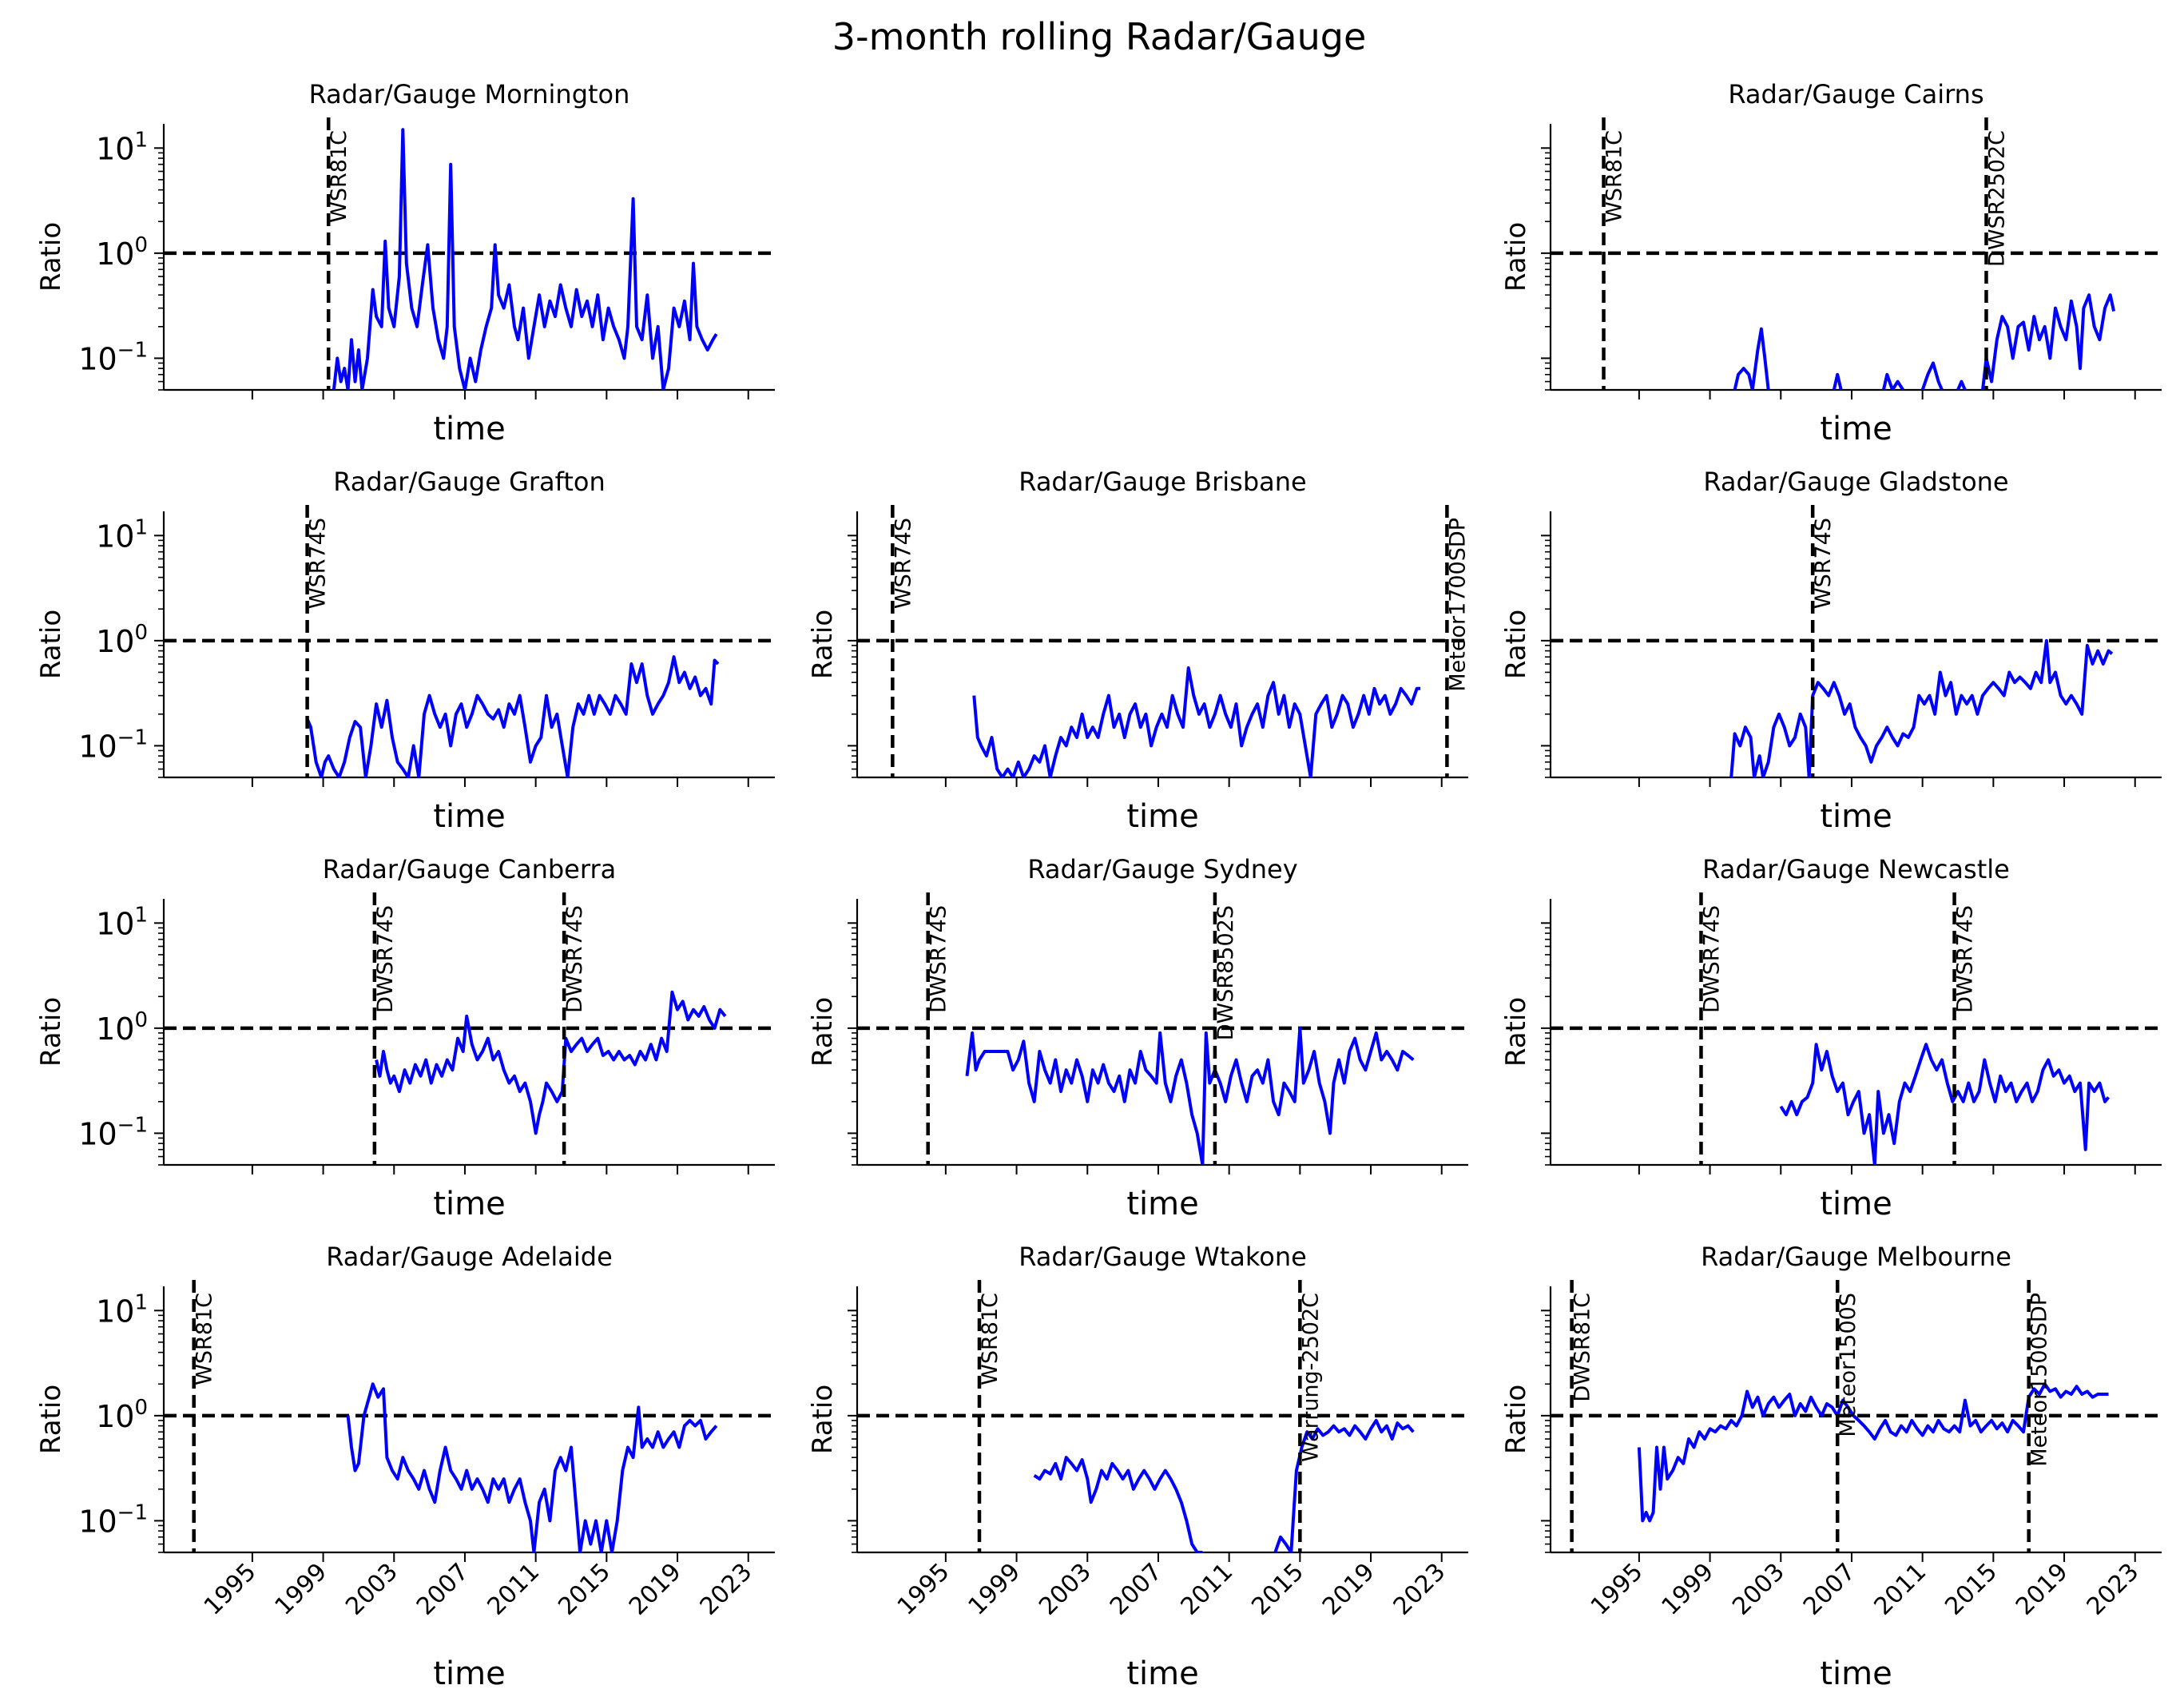 The height and width of the screenshot is (1705, 2184). I want to click on radar-change-label: Meteor1500S, so click(1848, 1365).